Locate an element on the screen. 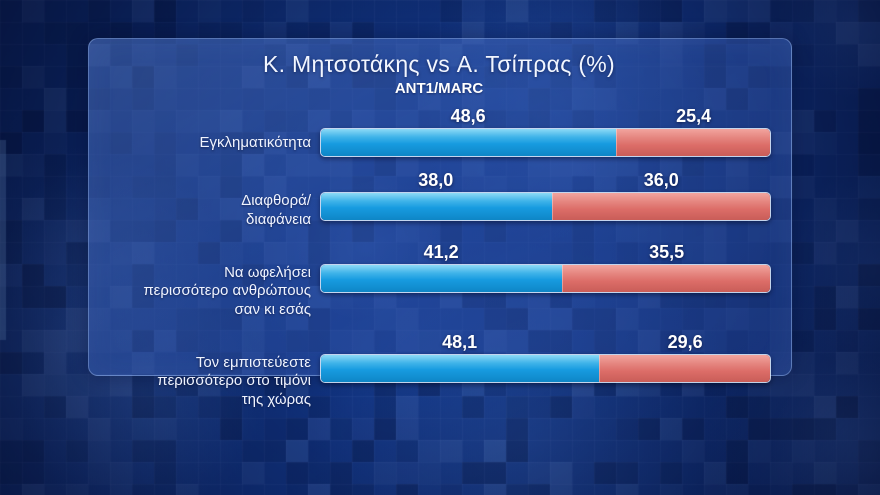 The width and height of the screenshot is (880, 495). row-label: Διαφθορά/ διαφάνεια is located at coordinates (276, 210).